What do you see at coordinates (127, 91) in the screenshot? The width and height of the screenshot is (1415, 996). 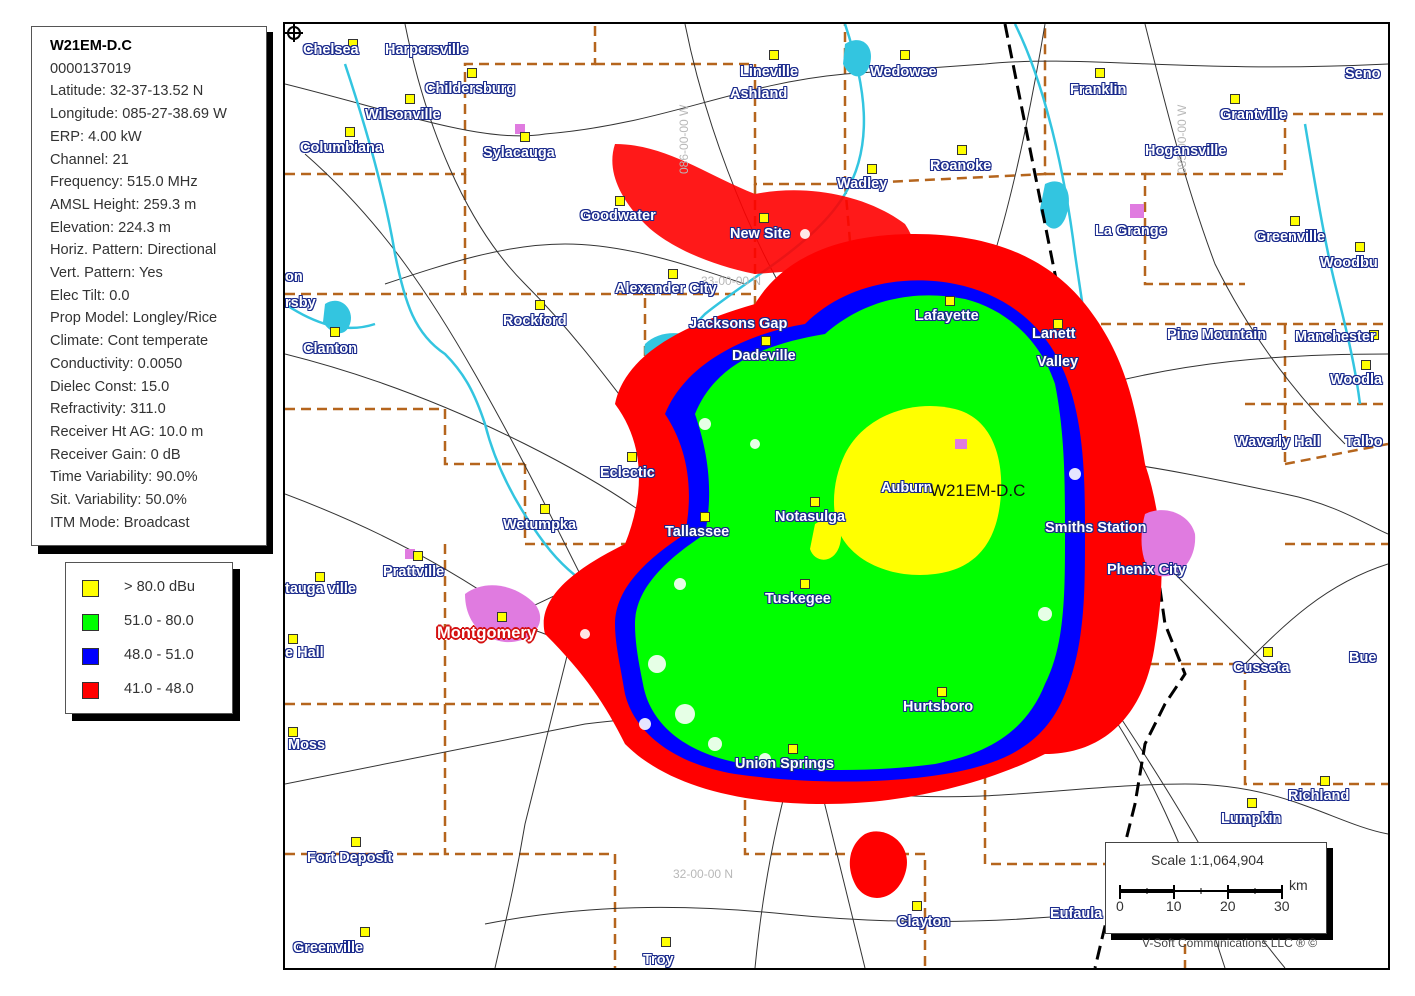 I see `latitude: Latitude: 32-37-13.52 N` at bounding box center [127, 91].